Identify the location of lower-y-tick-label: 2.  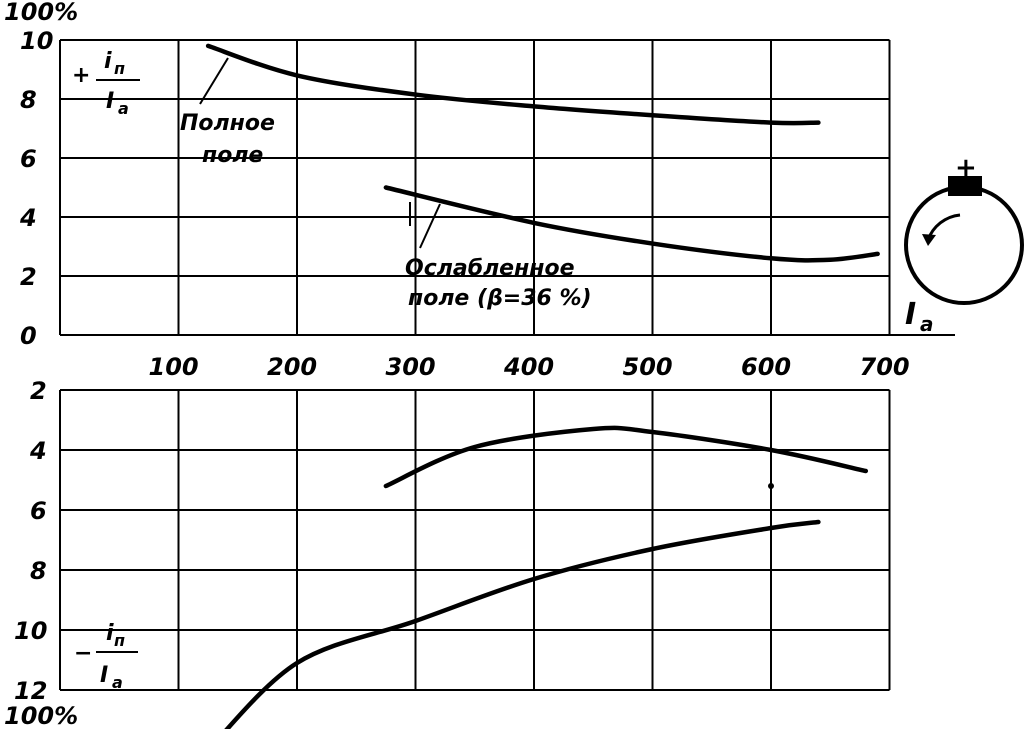
(38, 391).